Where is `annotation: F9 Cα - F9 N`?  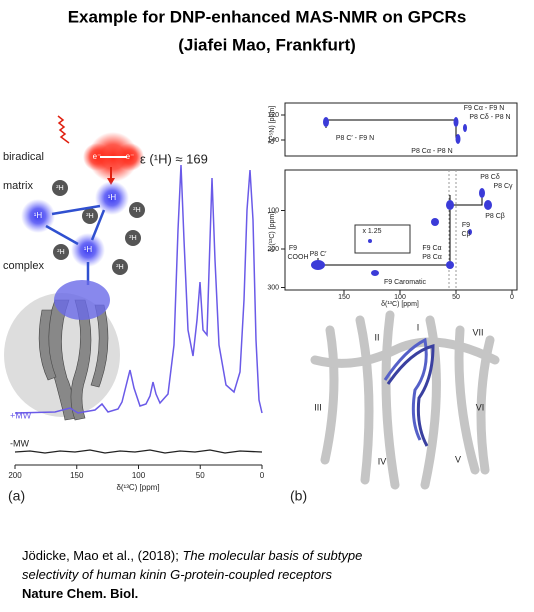 annotation: F9 Cα - F9 N is located at coordinates (484, 108).